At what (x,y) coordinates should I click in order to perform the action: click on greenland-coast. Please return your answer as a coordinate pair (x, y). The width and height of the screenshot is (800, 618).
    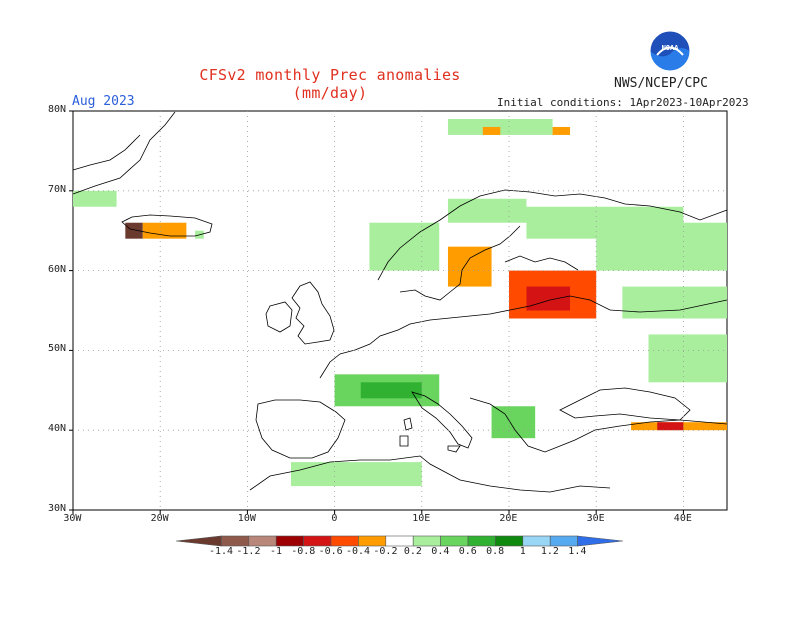
    Looking at the image, I should click on (124, 153).